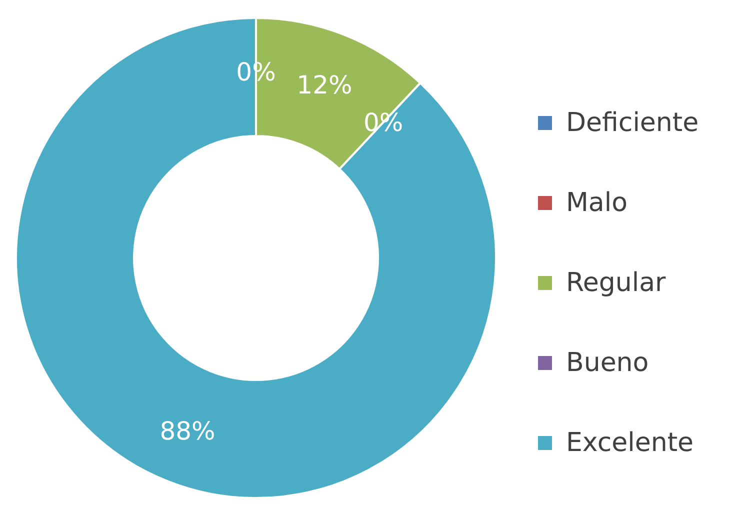  What do you see at coordinates (607, 363) in the screenshot?
I see `legend-label: Bueno` at bounding box center [607, 363].